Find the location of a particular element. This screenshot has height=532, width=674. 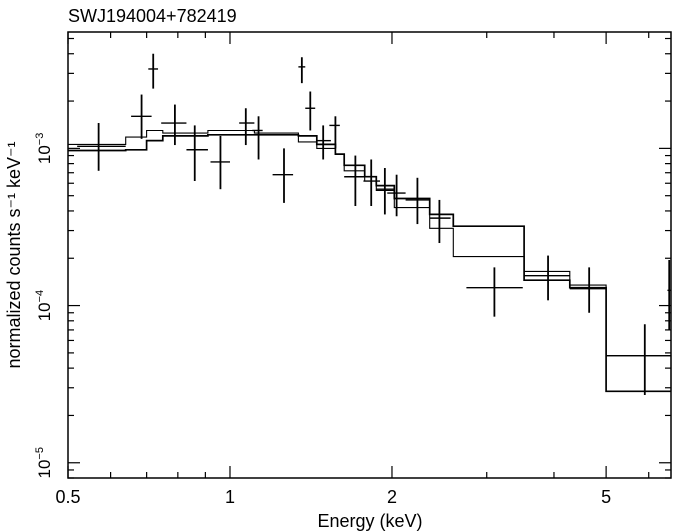

x-tick-label: 5 is located at coordinates (606, 497).